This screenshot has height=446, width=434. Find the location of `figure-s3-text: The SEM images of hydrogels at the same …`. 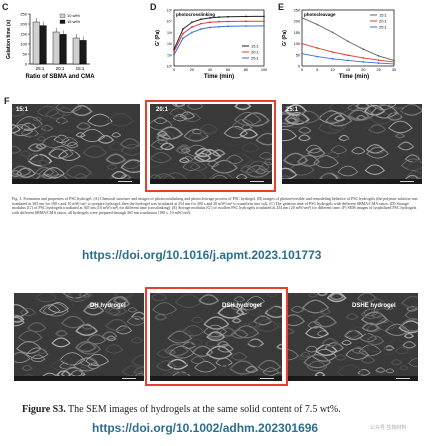

figure-s3-text: The SEM images of hydrogels at the same … is located at coordinates (203, 409).